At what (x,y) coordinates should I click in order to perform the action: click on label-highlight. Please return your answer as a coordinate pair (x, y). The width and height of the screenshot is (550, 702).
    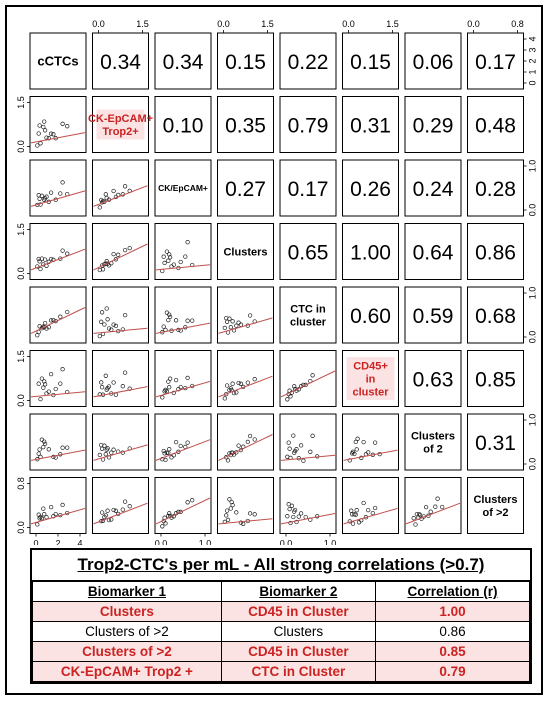
    Looking at the image, I should click on (370, 378).